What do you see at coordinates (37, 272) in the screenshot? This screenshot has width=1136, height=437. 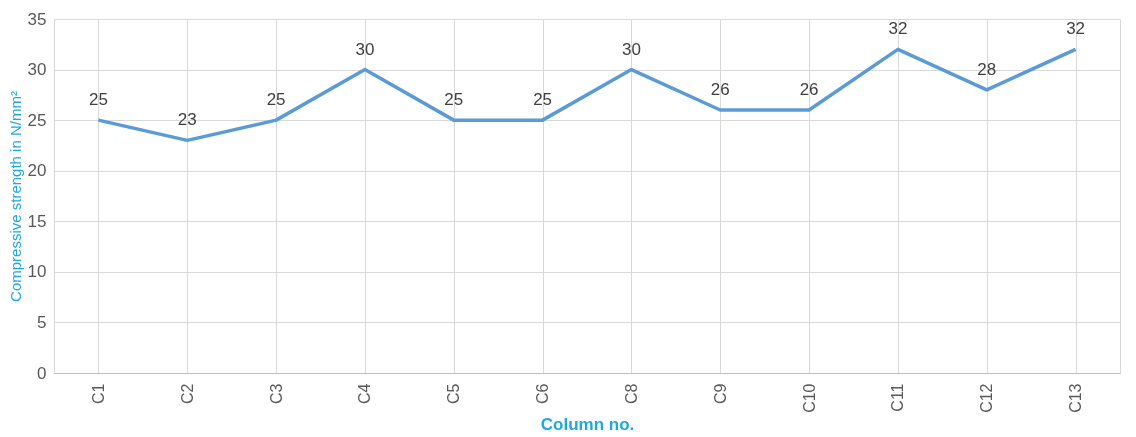 I see `y-tick-label: 10` at bounding box center [37, 272].